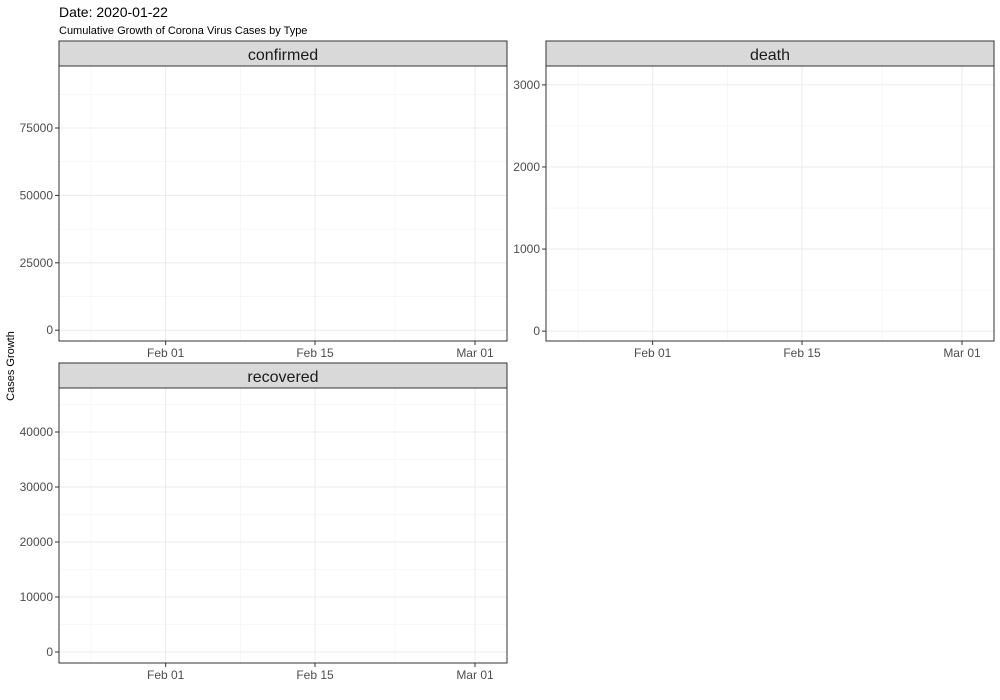 Image resolution: width=1000 pixels, height=700 pixels. I want to click on facet-strip-label: confirmed, so click(283, 55).